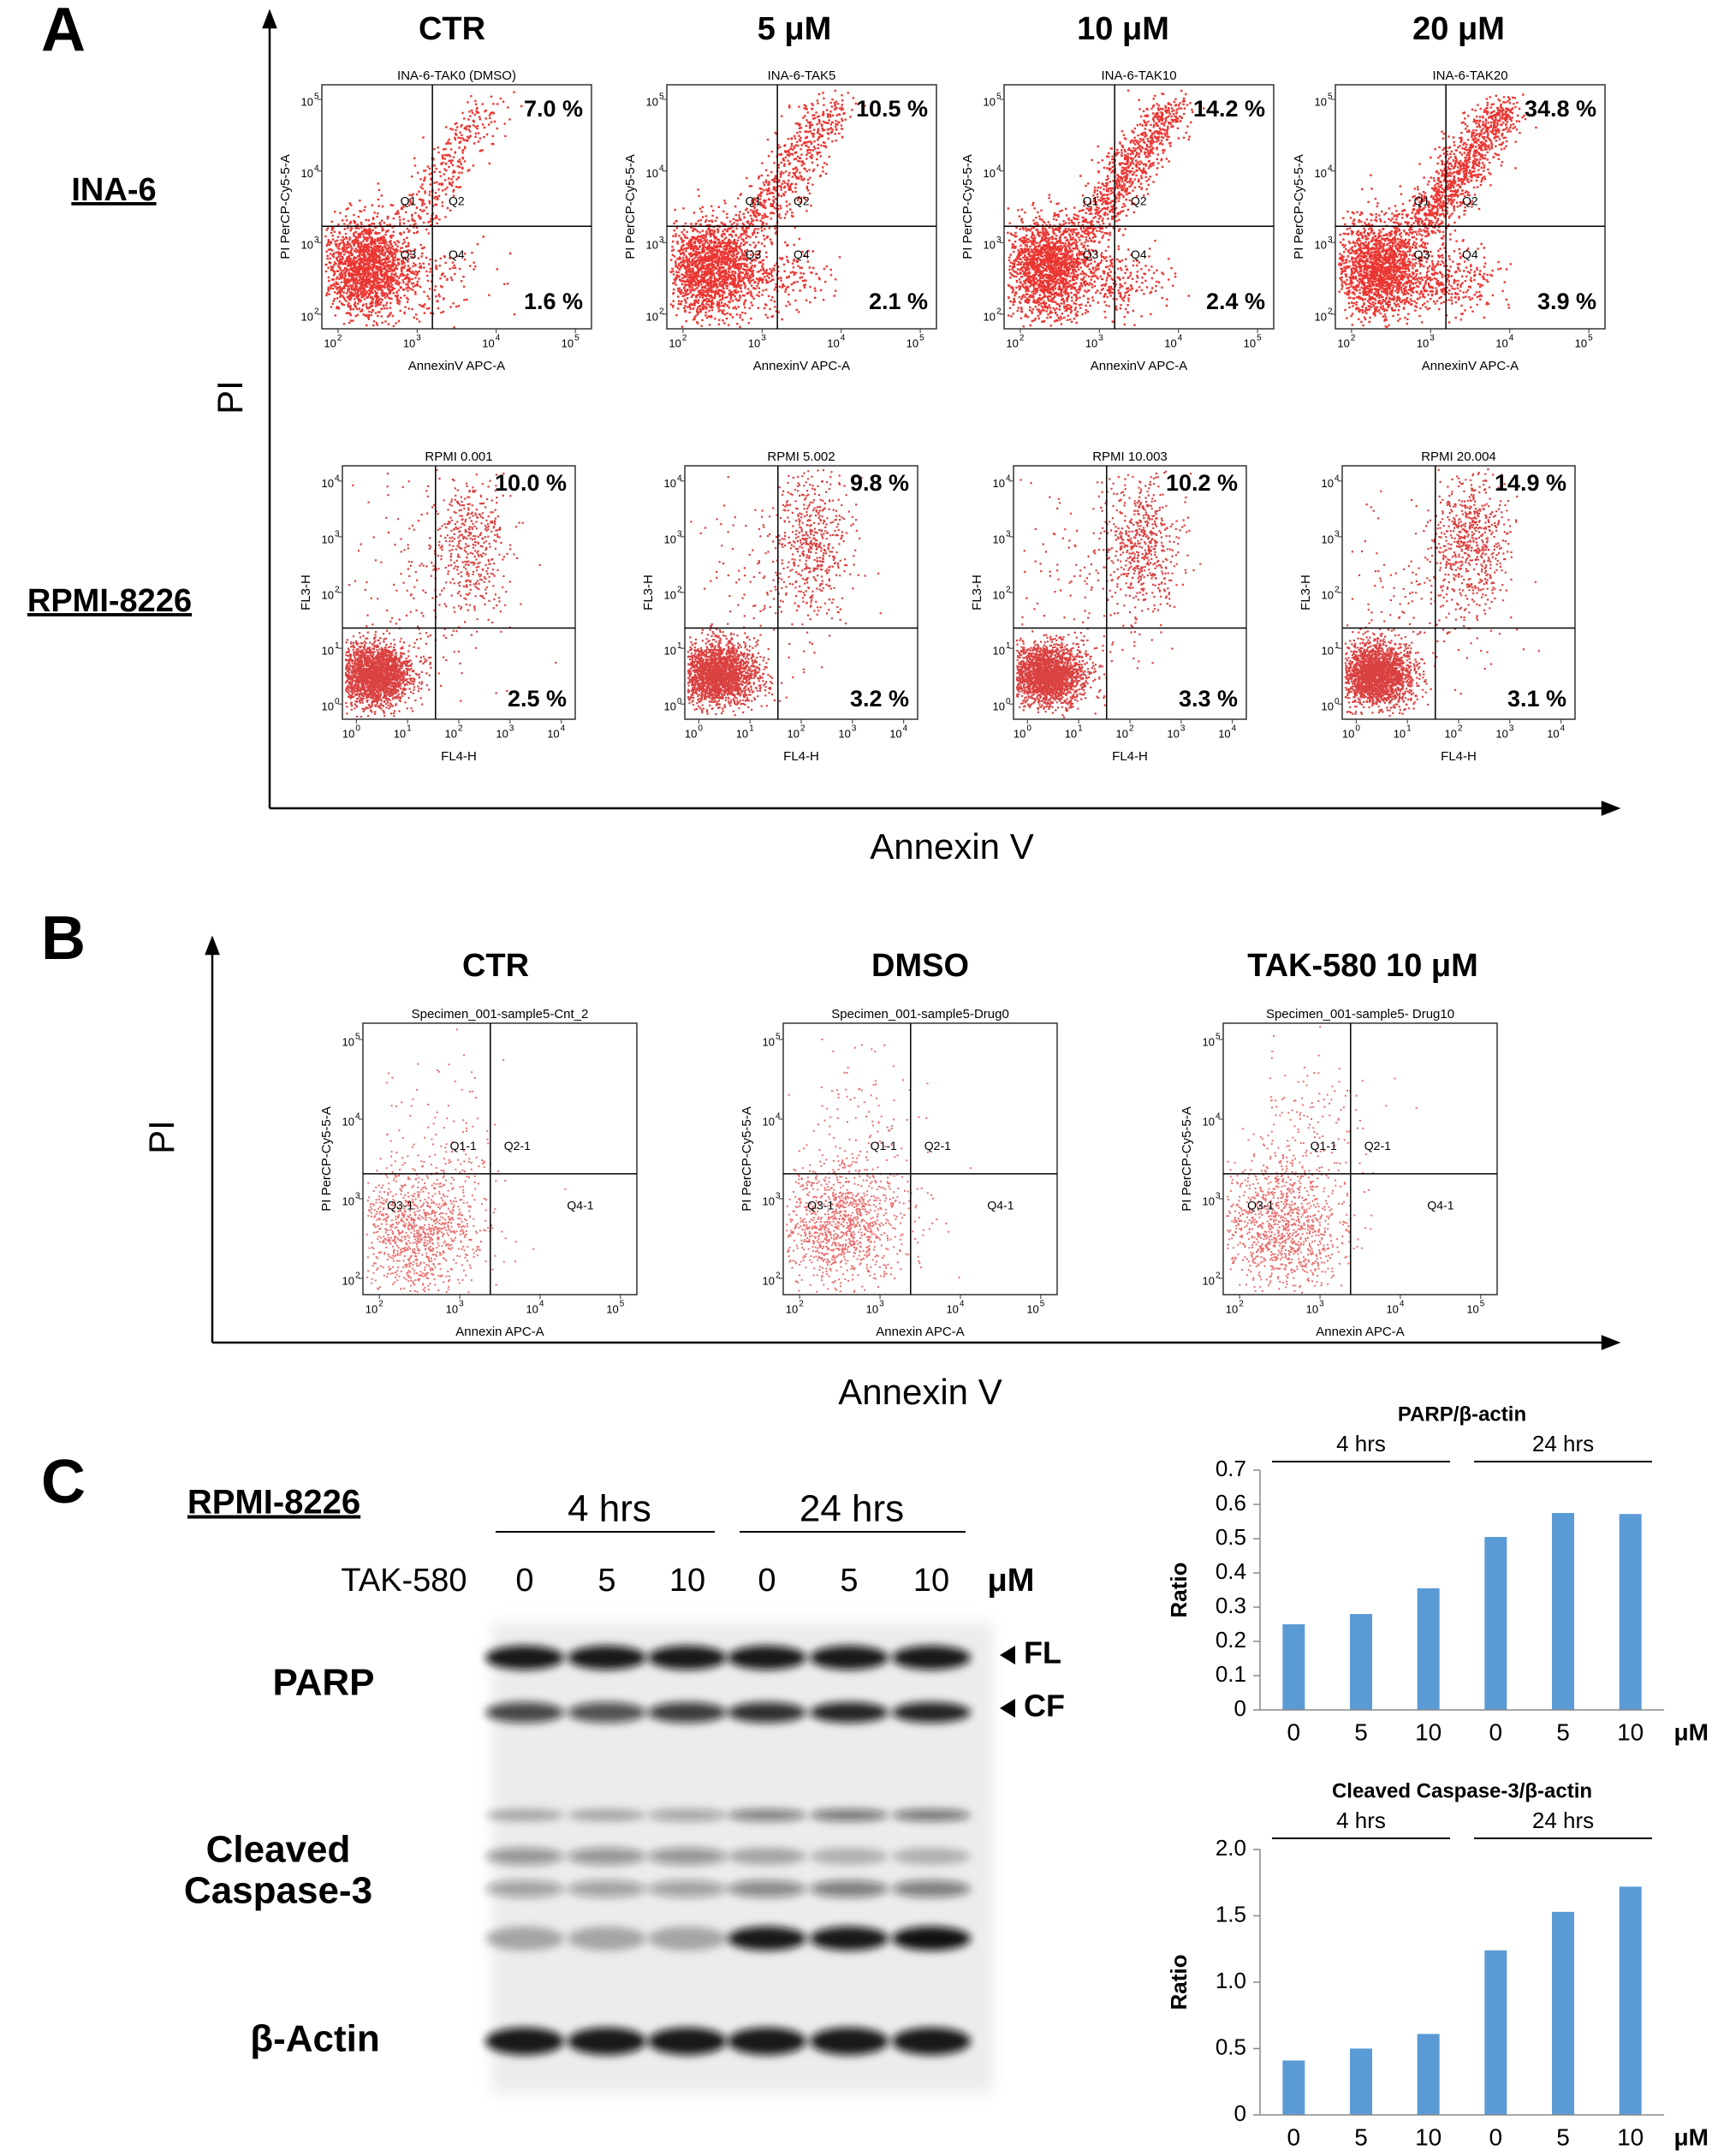 This screenshot has height=2156, width=1712. What do you see at coordinates (1360, 1014) in the screenshot?
I see `plot-title: Specimen_001-sample5- Drug10` at bounding box center [1360, 1014].